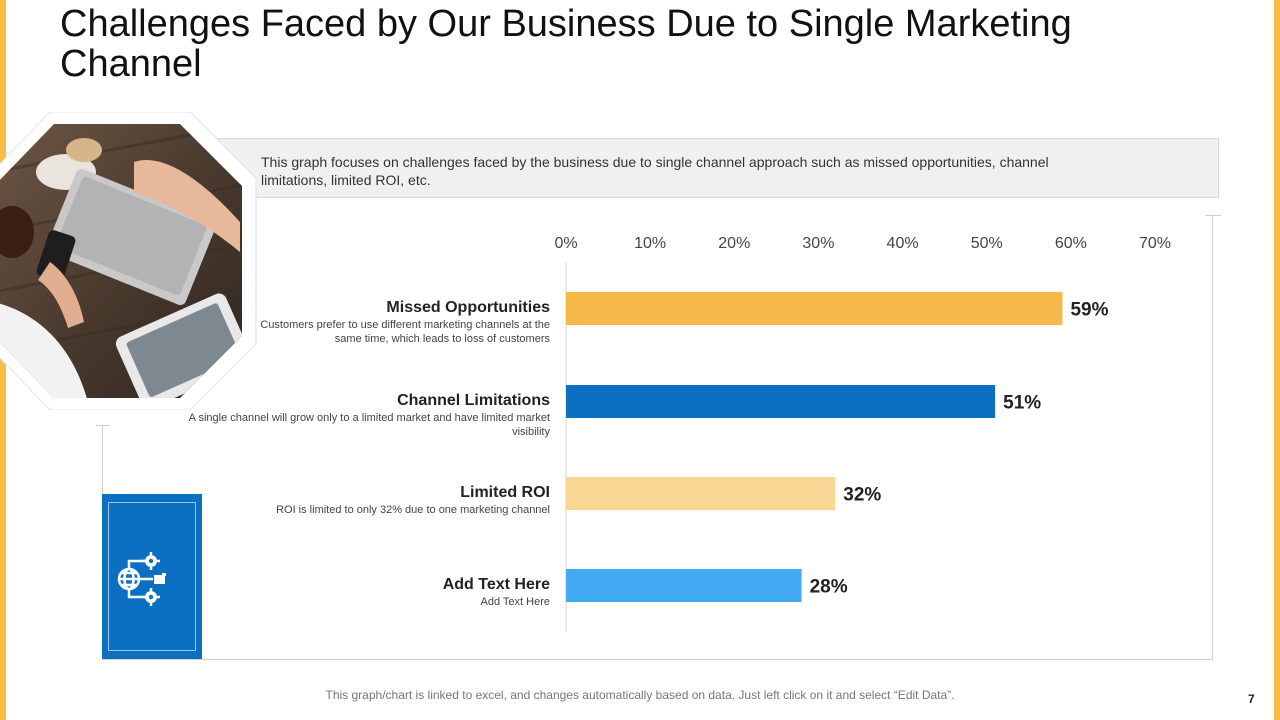 Image resolution: width=1280 pixels, height=720 pixels. Describe the element at coordinates (468, 307) in the screenshot. I see `category-title: Missed Opportunities` at that location.